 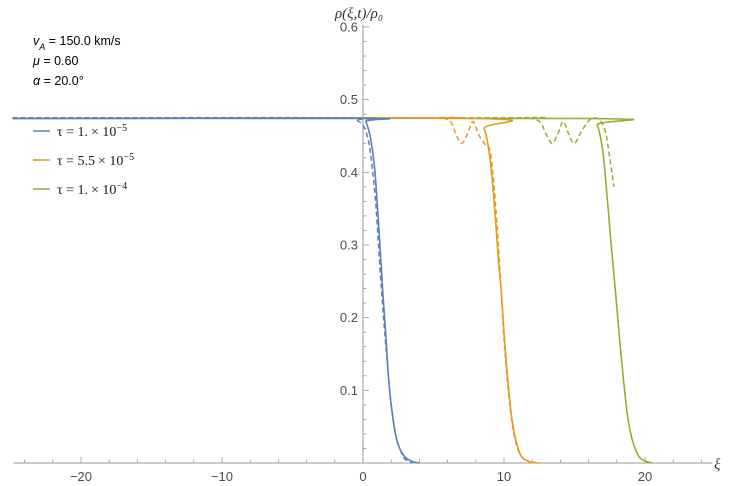 What do you see at coordinates (92, 190) in the screenshot?
I see `legend-label-3: τ = 1. × 10−4` at bounding box center [92, 190].